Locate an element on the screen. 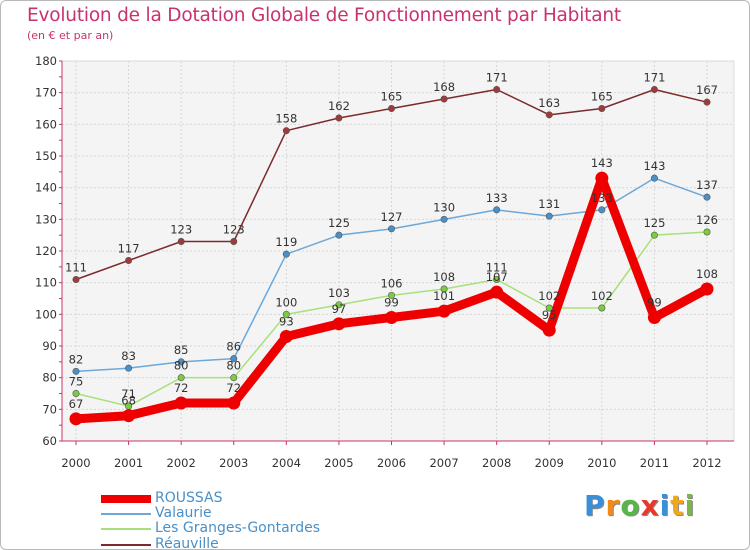  x-tick-label: 2001 is located at coordinates (128, 463).